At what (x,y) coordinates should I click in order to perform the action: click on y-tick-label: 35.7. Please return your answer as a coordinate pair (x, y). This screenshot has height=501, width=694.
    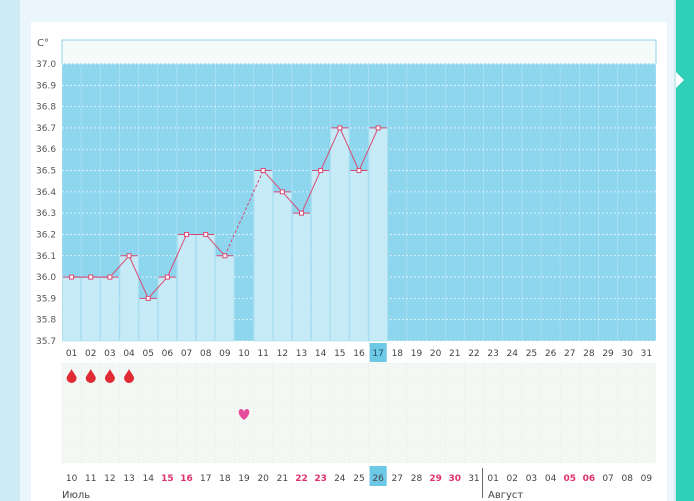
    Looking at the image, I should click on (46, 342).